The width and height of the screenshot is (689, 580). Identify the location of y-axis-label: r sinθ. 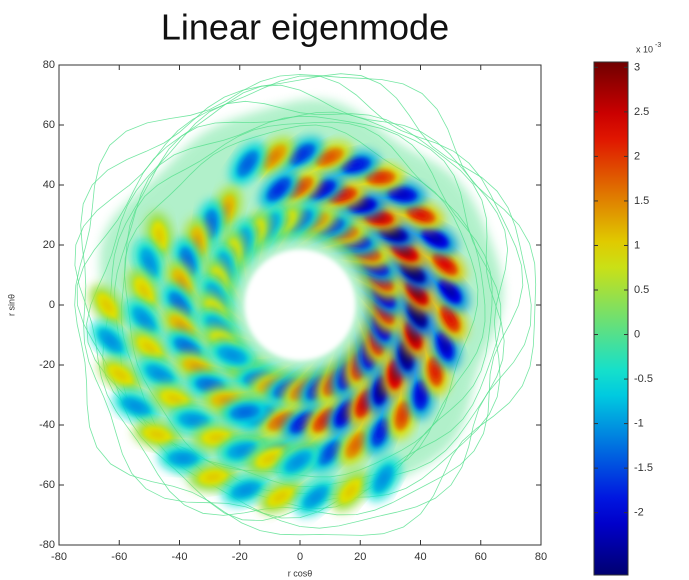
(11, 305).